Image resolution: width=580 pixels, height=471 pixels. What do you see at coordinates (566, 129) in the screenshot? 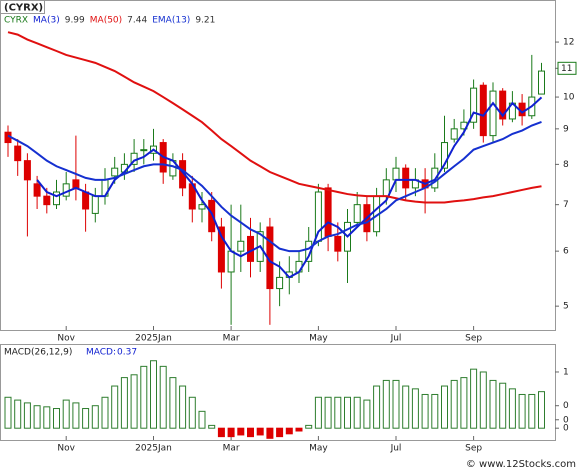
I see `y-tick-label: 9` at bounding box center [566, 129].